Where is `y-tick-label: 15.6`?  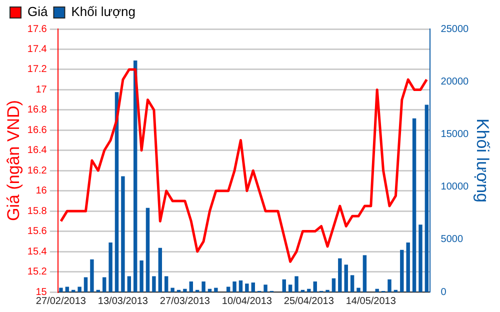
y-tick-label: 15.6 is located at coordinates (37, 232).